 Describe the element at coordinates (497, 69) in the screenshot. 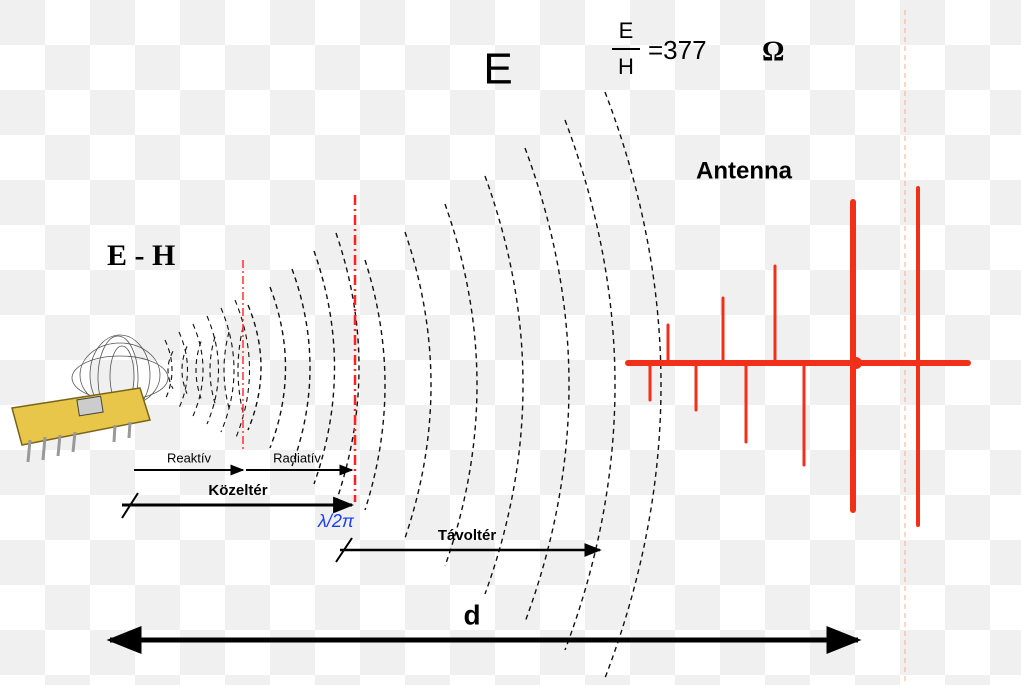

I see `field-label: E` at that location.